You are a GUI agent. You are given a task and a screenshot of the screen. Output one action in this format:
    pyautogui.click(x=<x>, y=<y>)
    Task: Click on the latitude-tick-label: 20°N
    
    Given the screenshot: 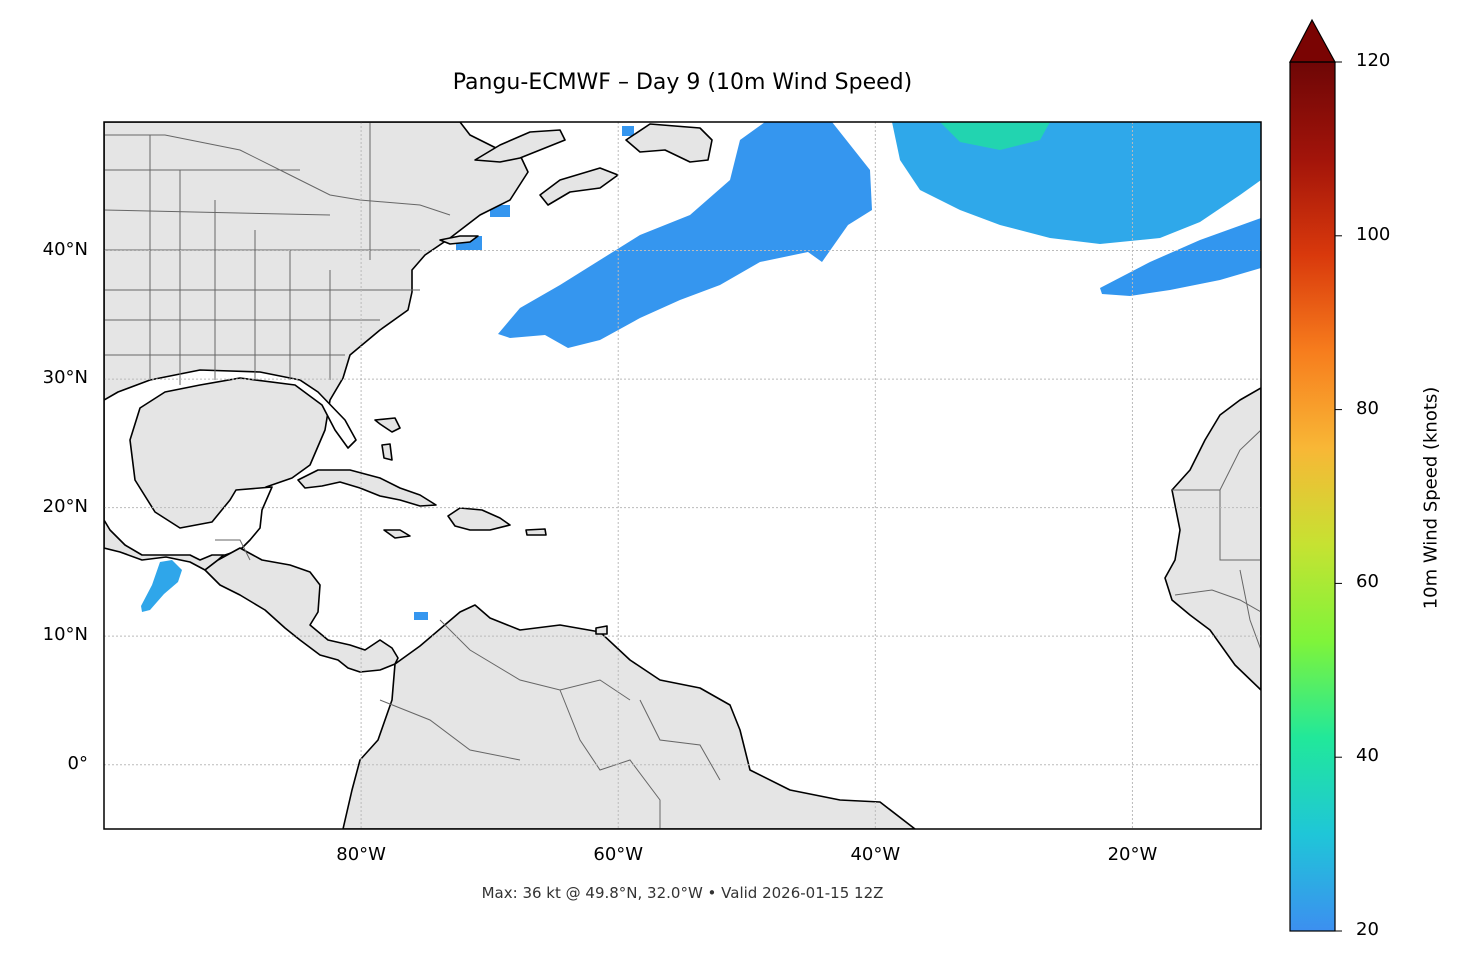 What is the action you would take?
    pyautogui.click(x=65, y=506)
    